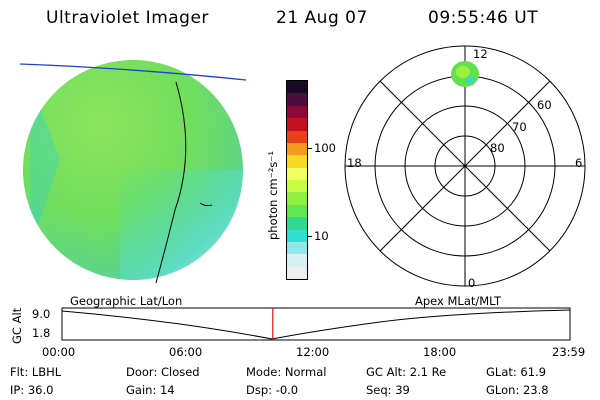  I want to click on polar-label-60: 60, so click(544, 105).